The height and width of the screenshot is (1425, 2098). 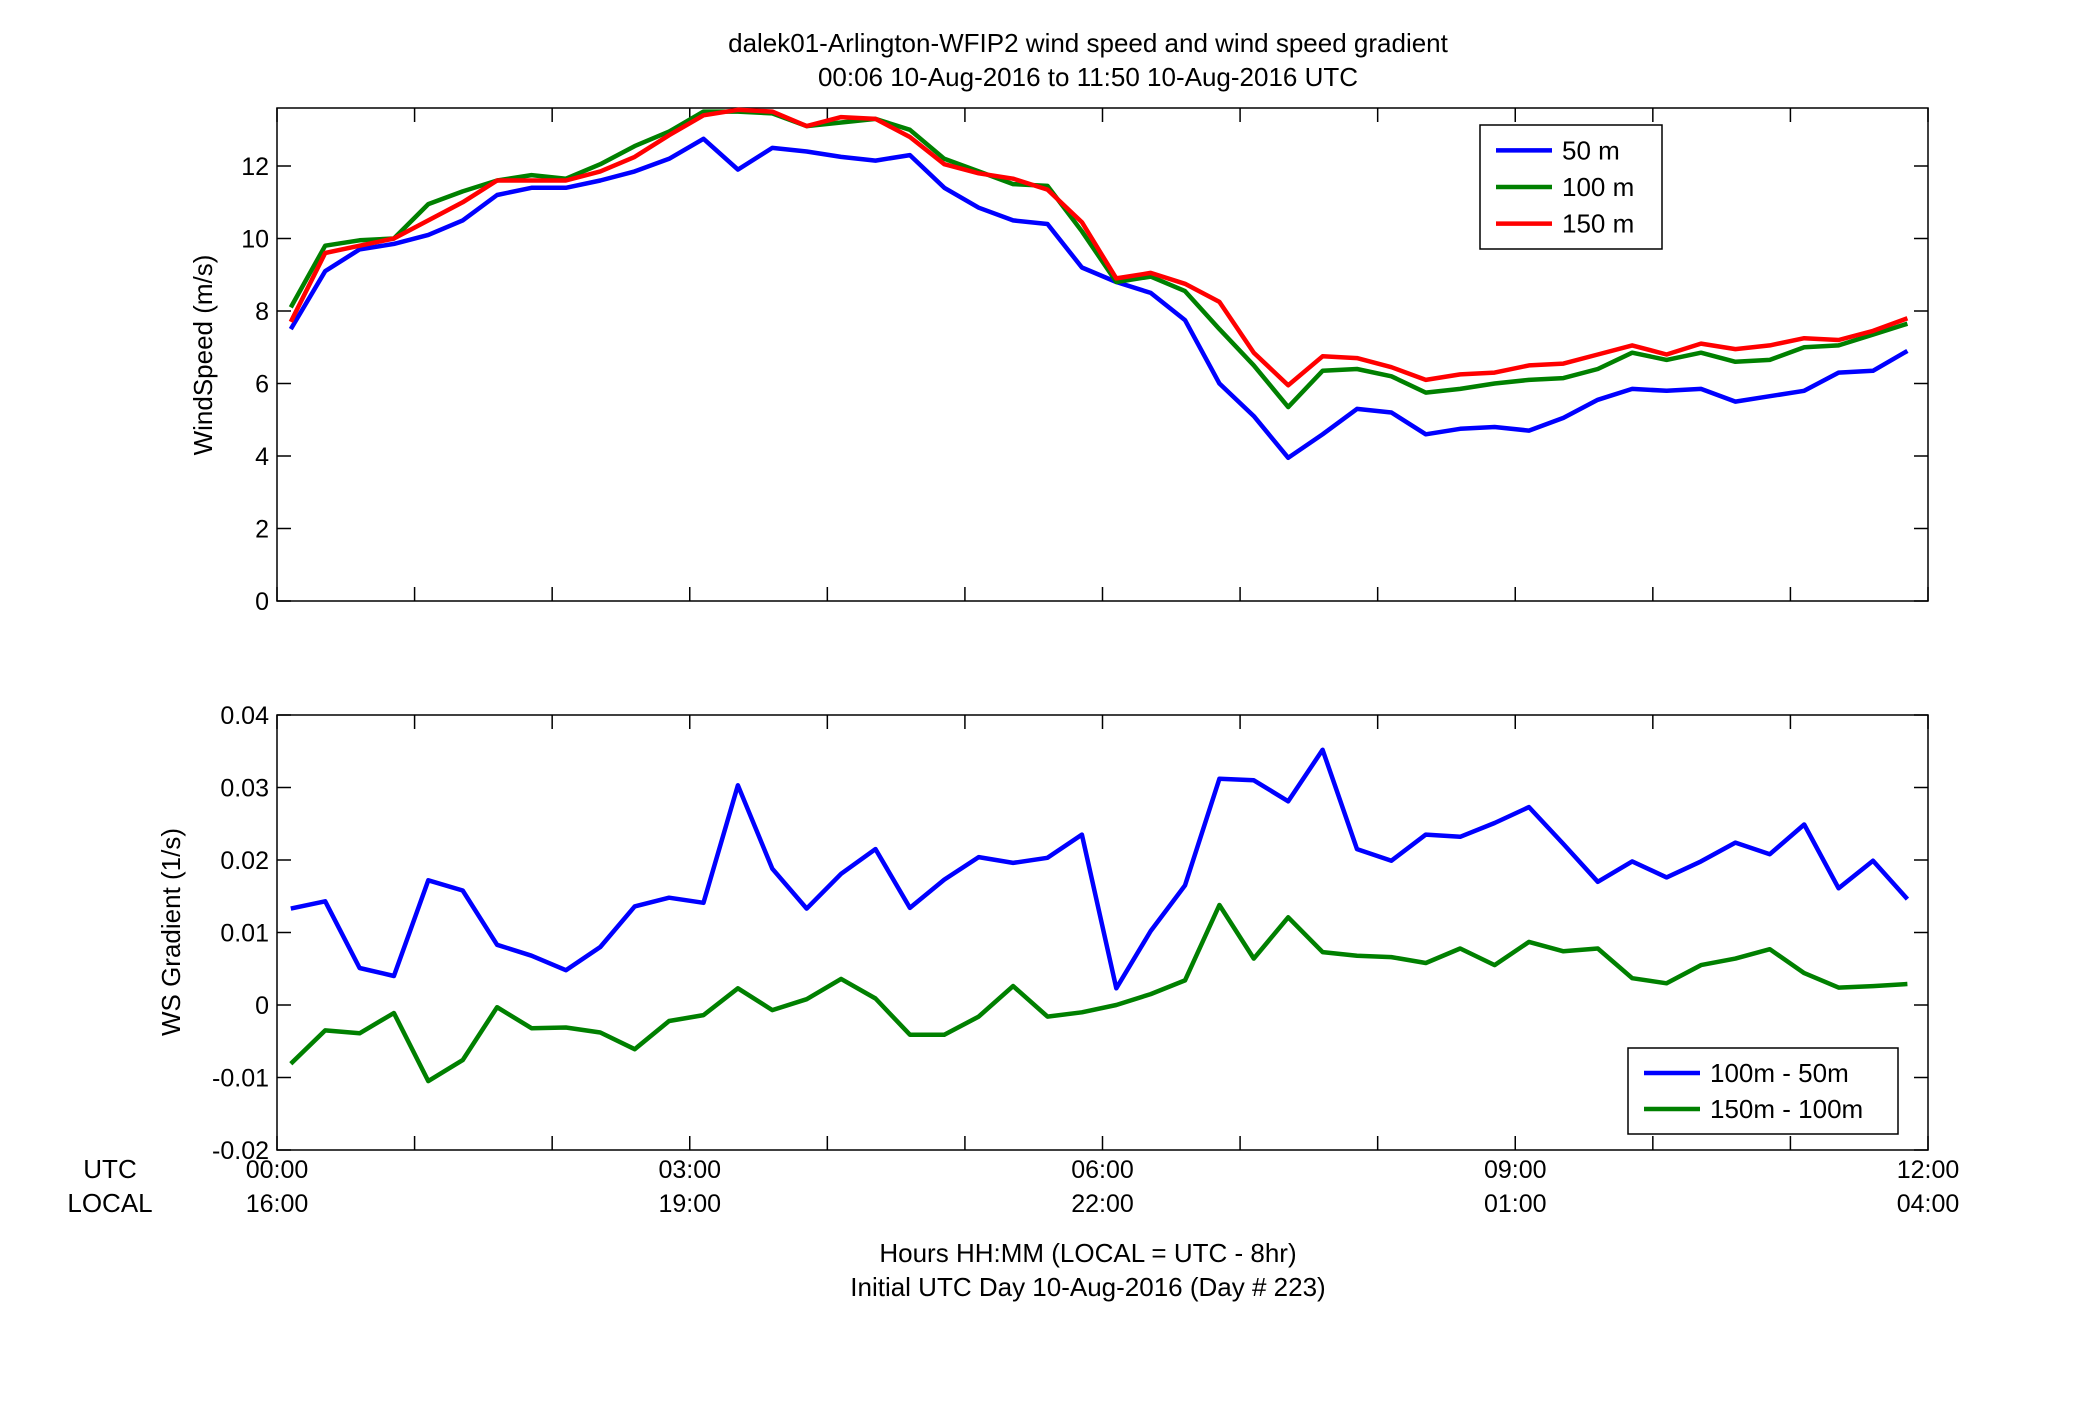 What do you see at coordinates (1102, 1204) in the screenshot?
I see `x-tick-label-local: 22:00` at bounding box center [1102, 1204].